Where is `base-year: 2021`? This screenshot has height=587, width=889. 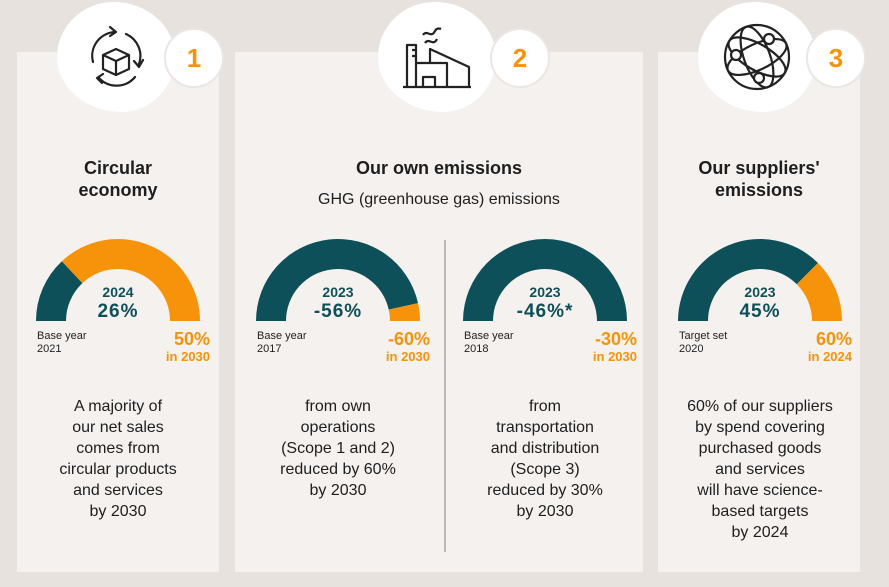 base-year: 2021 is located at coordinates (49, 349).